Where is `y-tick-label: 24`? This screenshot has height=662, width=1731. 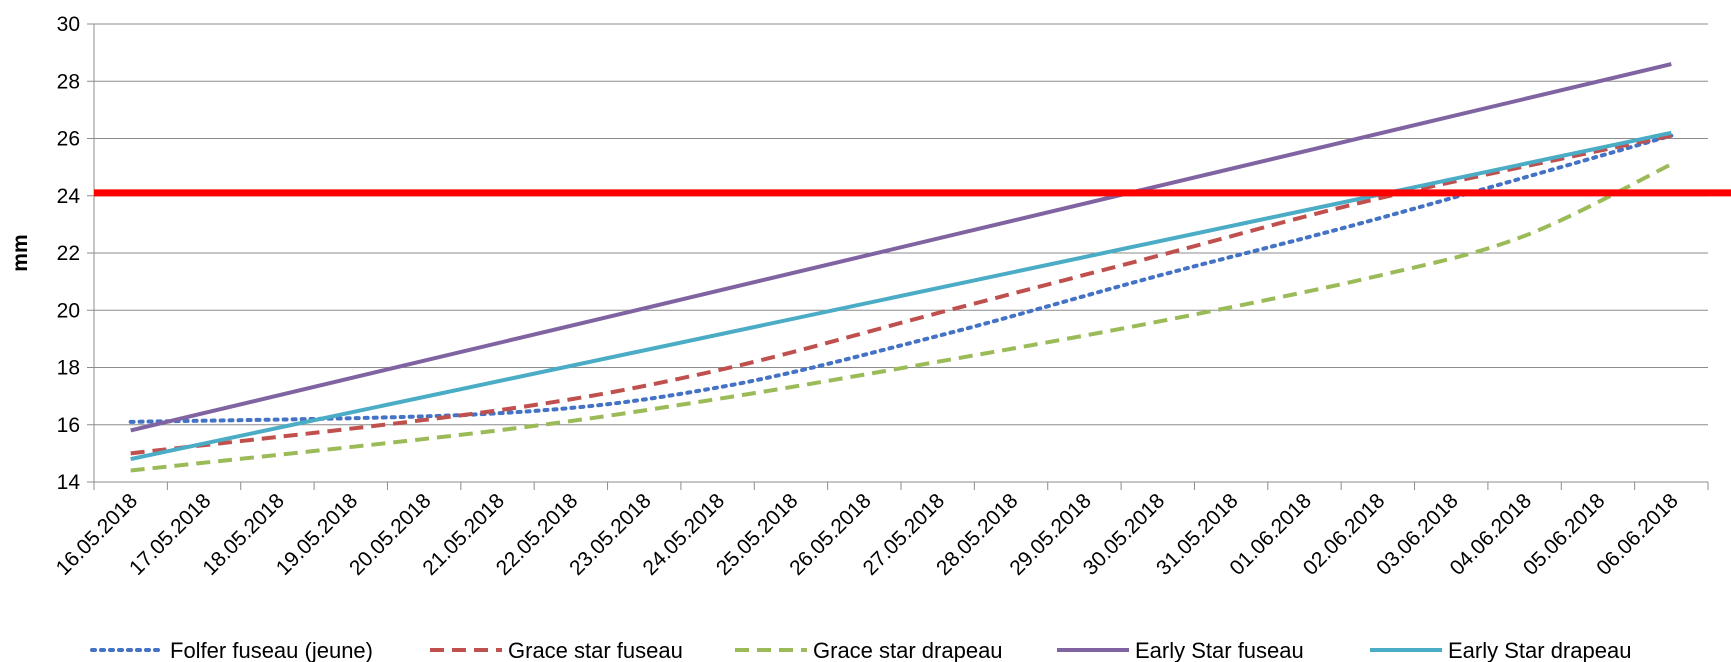 y-tick-label: 24 is located at coordinates (69, 196).